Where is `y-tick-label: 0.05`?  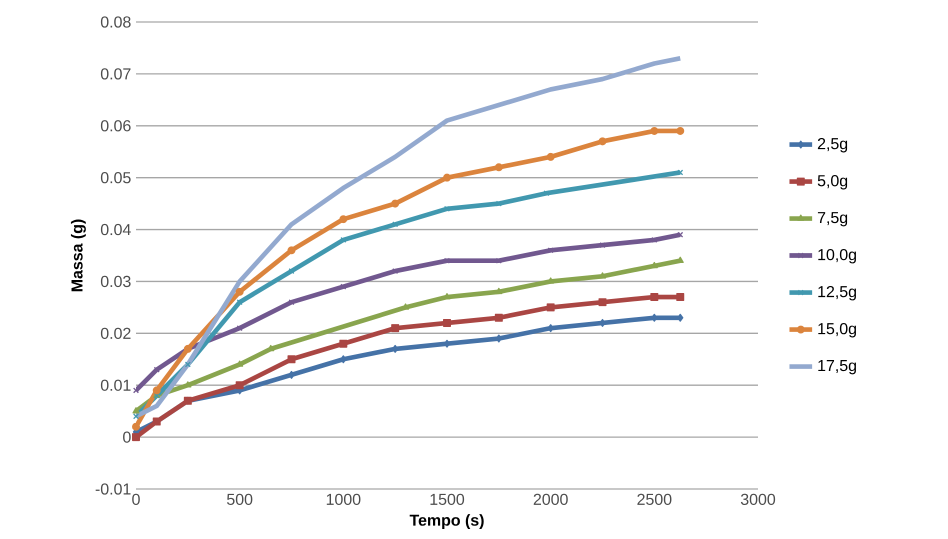
y-tick-label: 0.05 is located at coordinates (115, 178).